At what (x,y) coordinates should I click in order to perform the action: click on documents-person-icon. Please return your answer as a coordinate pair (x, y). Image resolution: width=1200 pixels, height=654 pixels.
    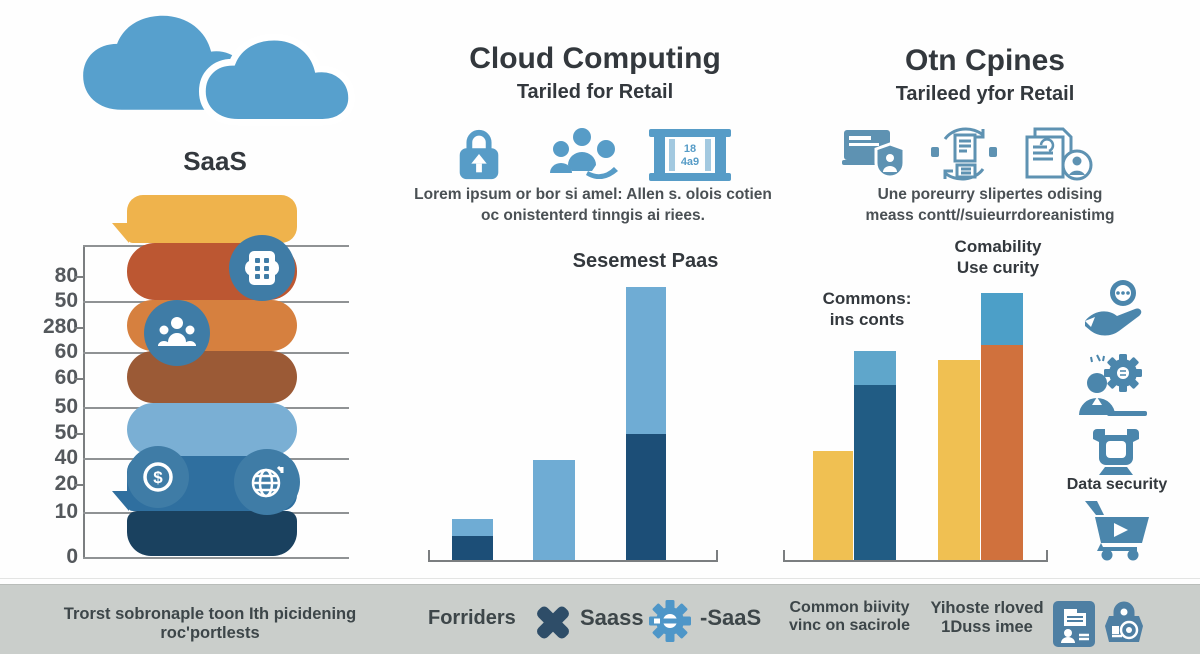
    Looking at the image, I should click on (1058, 154).